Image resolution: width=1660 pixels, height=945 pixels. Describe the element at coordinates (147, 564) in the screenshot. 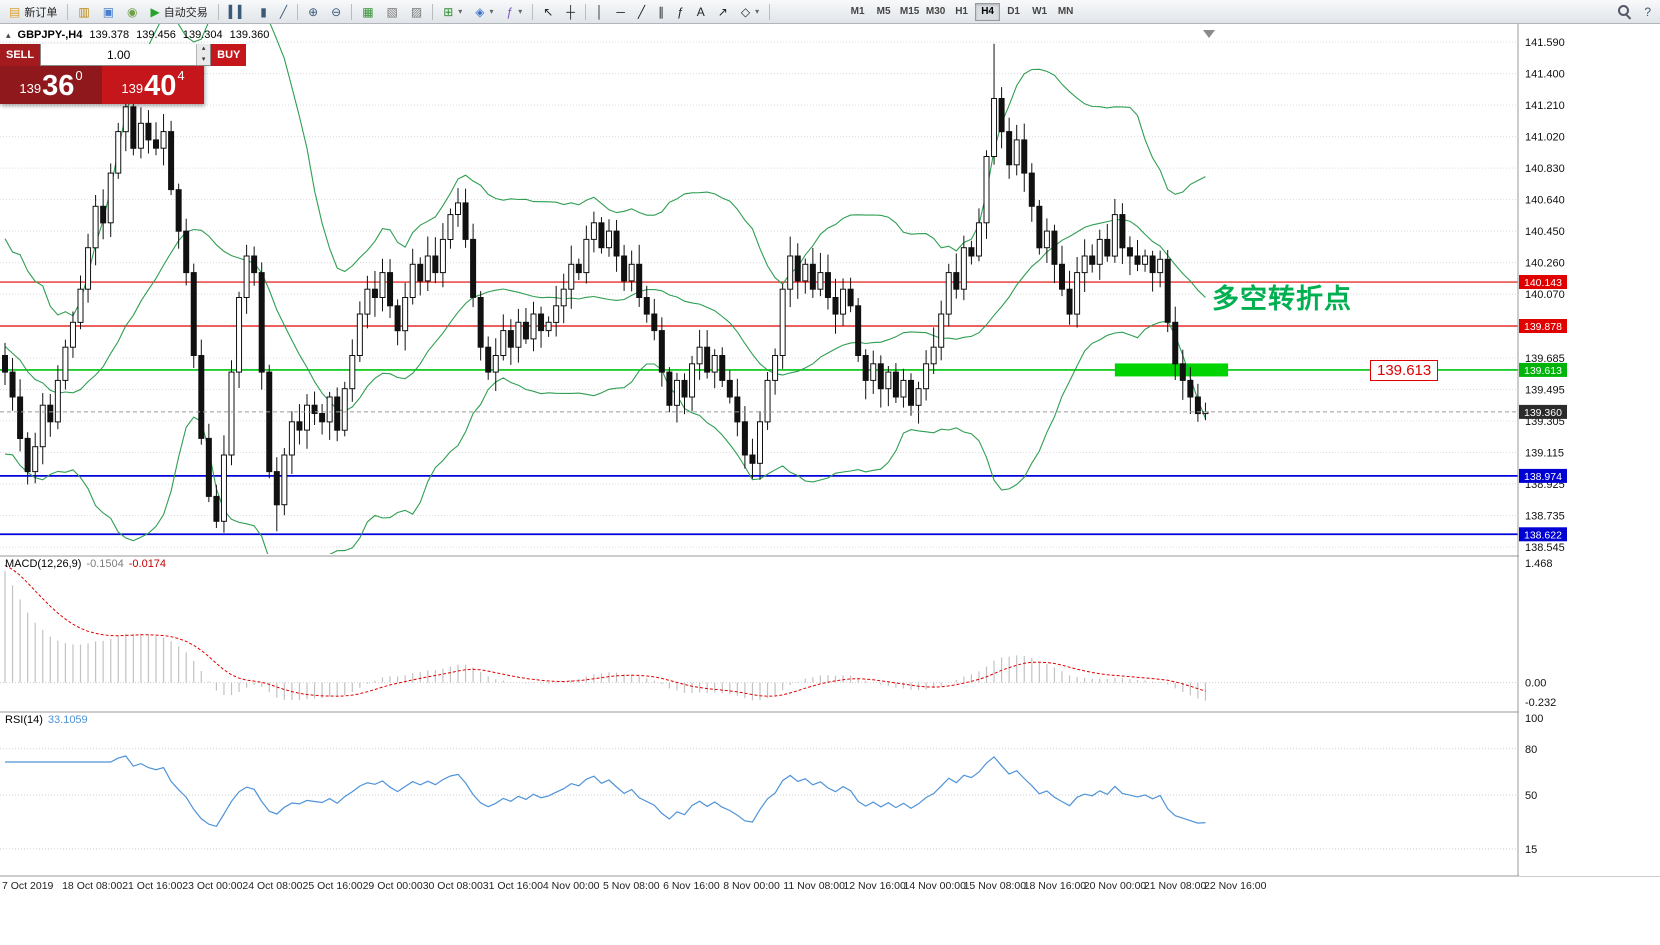

I see `macd-signal-value: -0.0174` at that location.